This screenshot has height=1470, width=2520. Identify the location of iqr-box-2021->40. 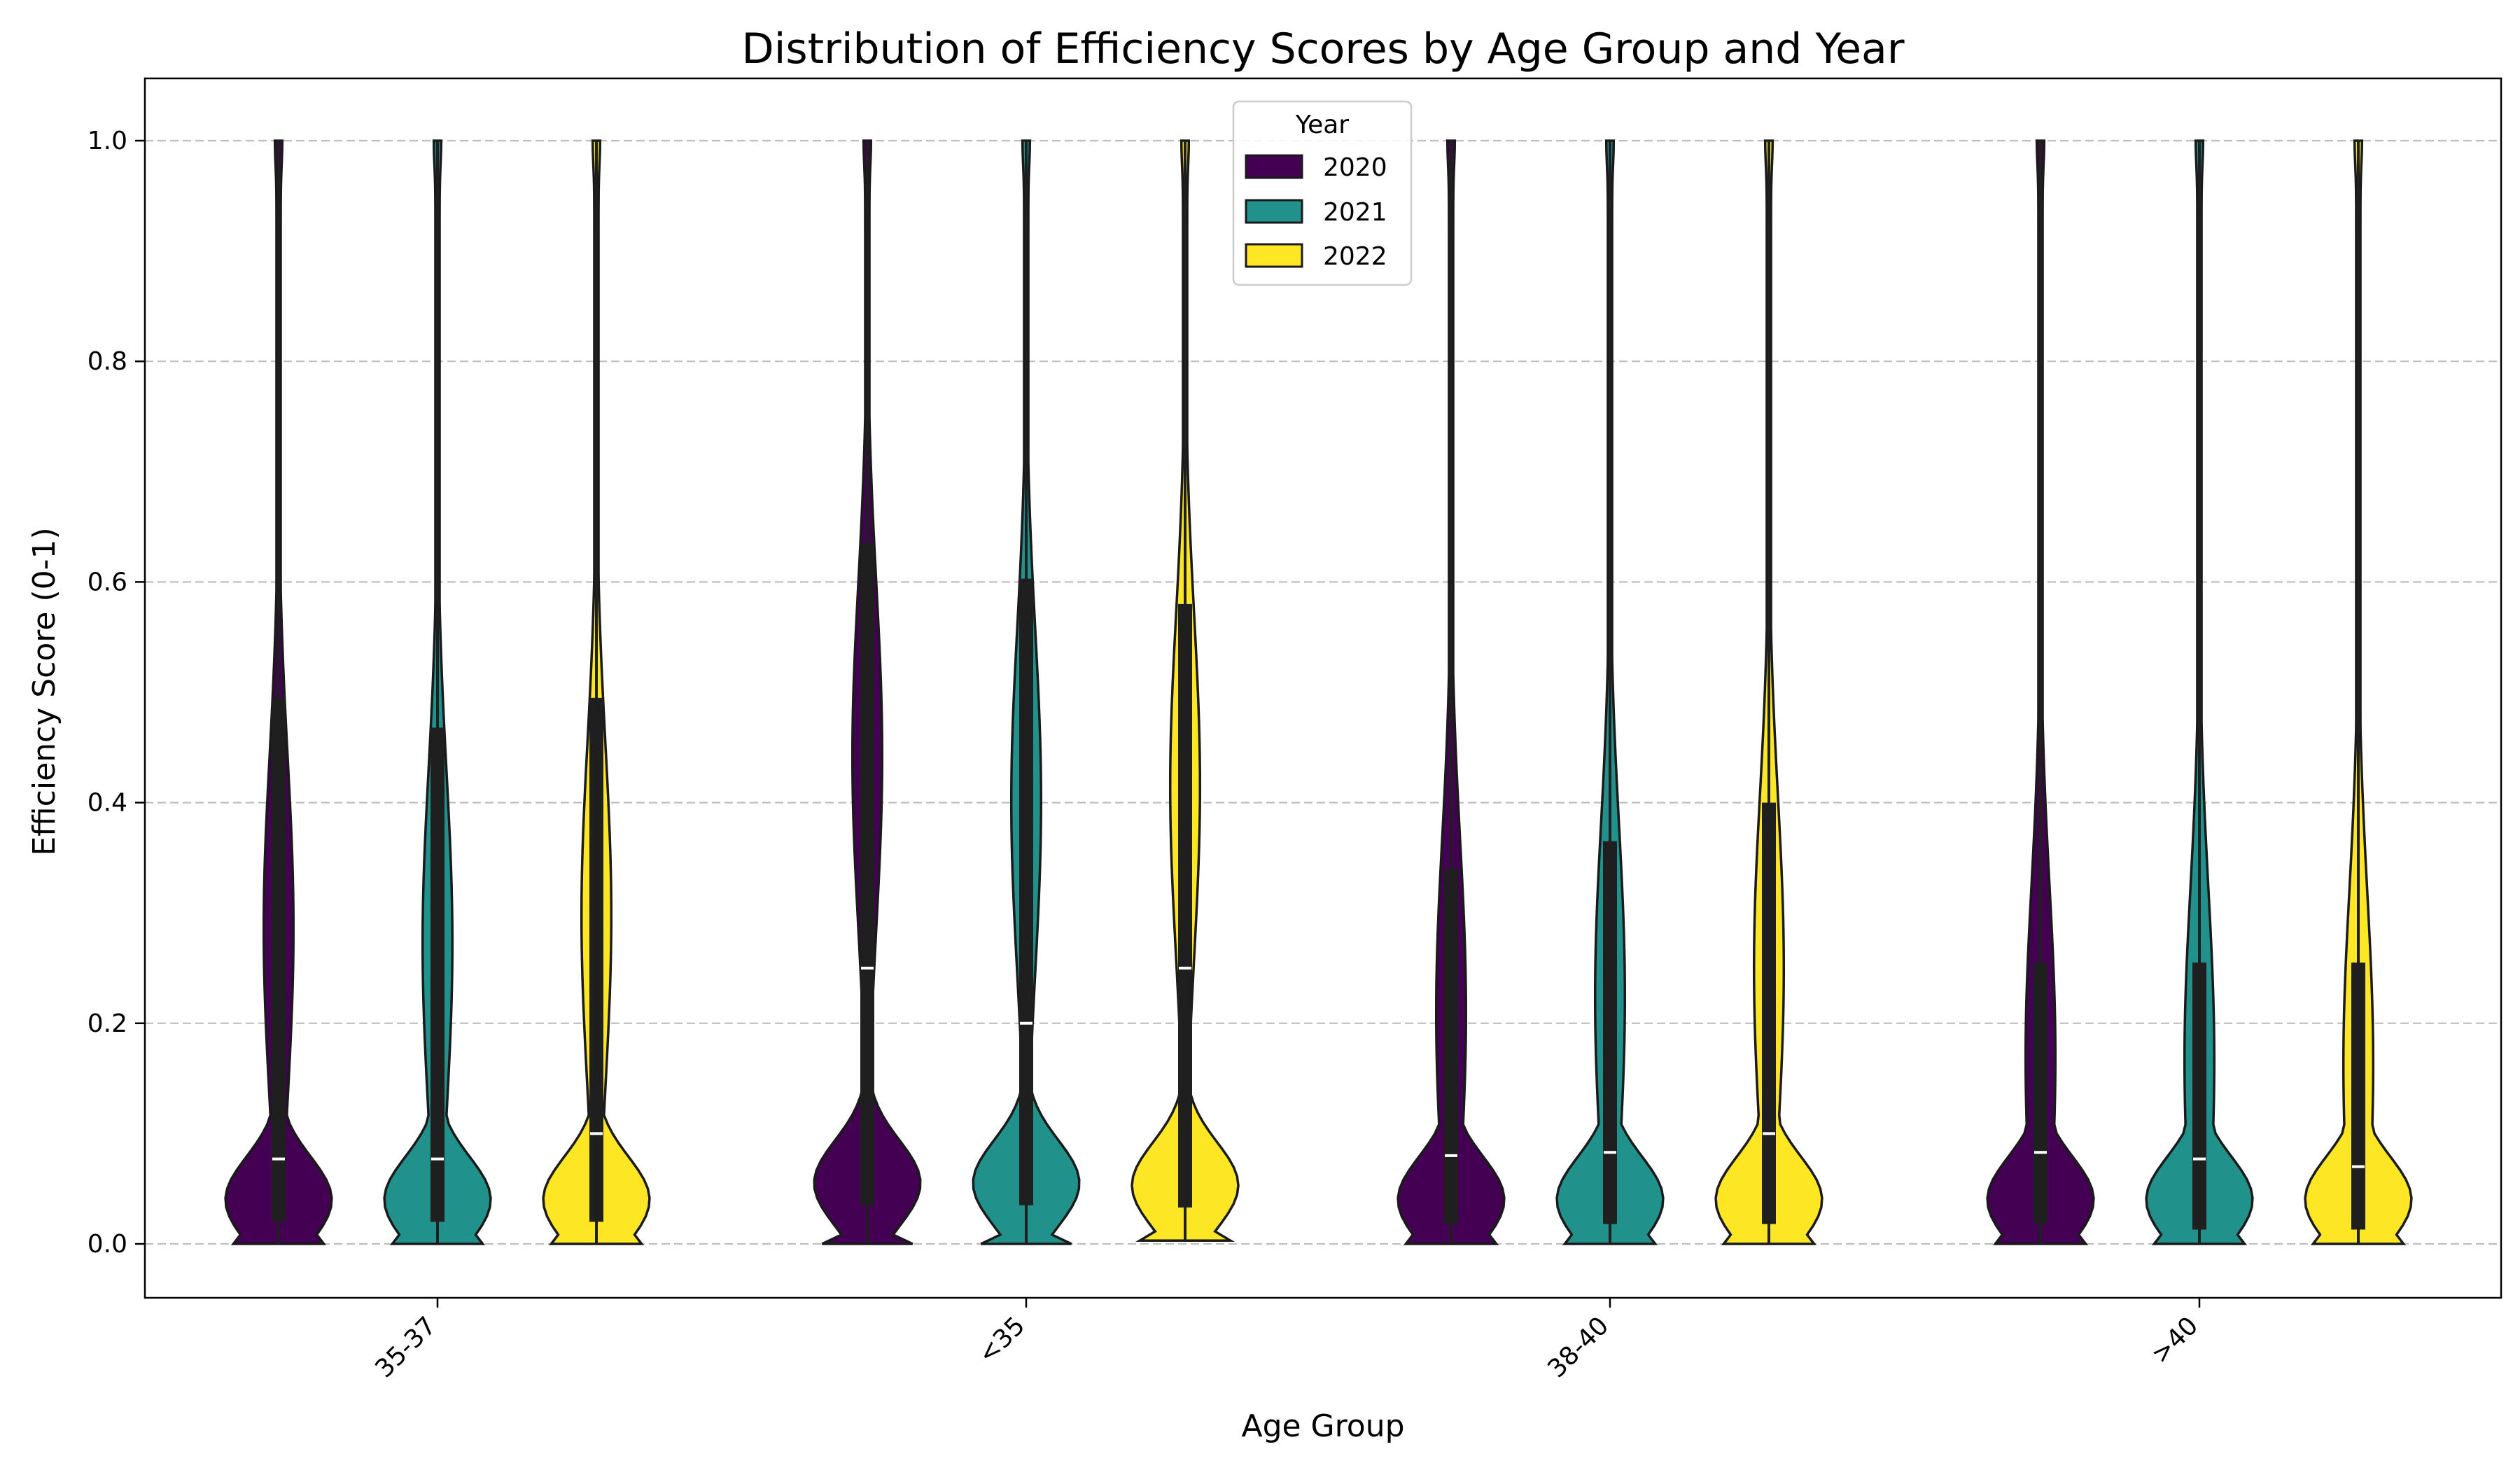
(2199, 1096).